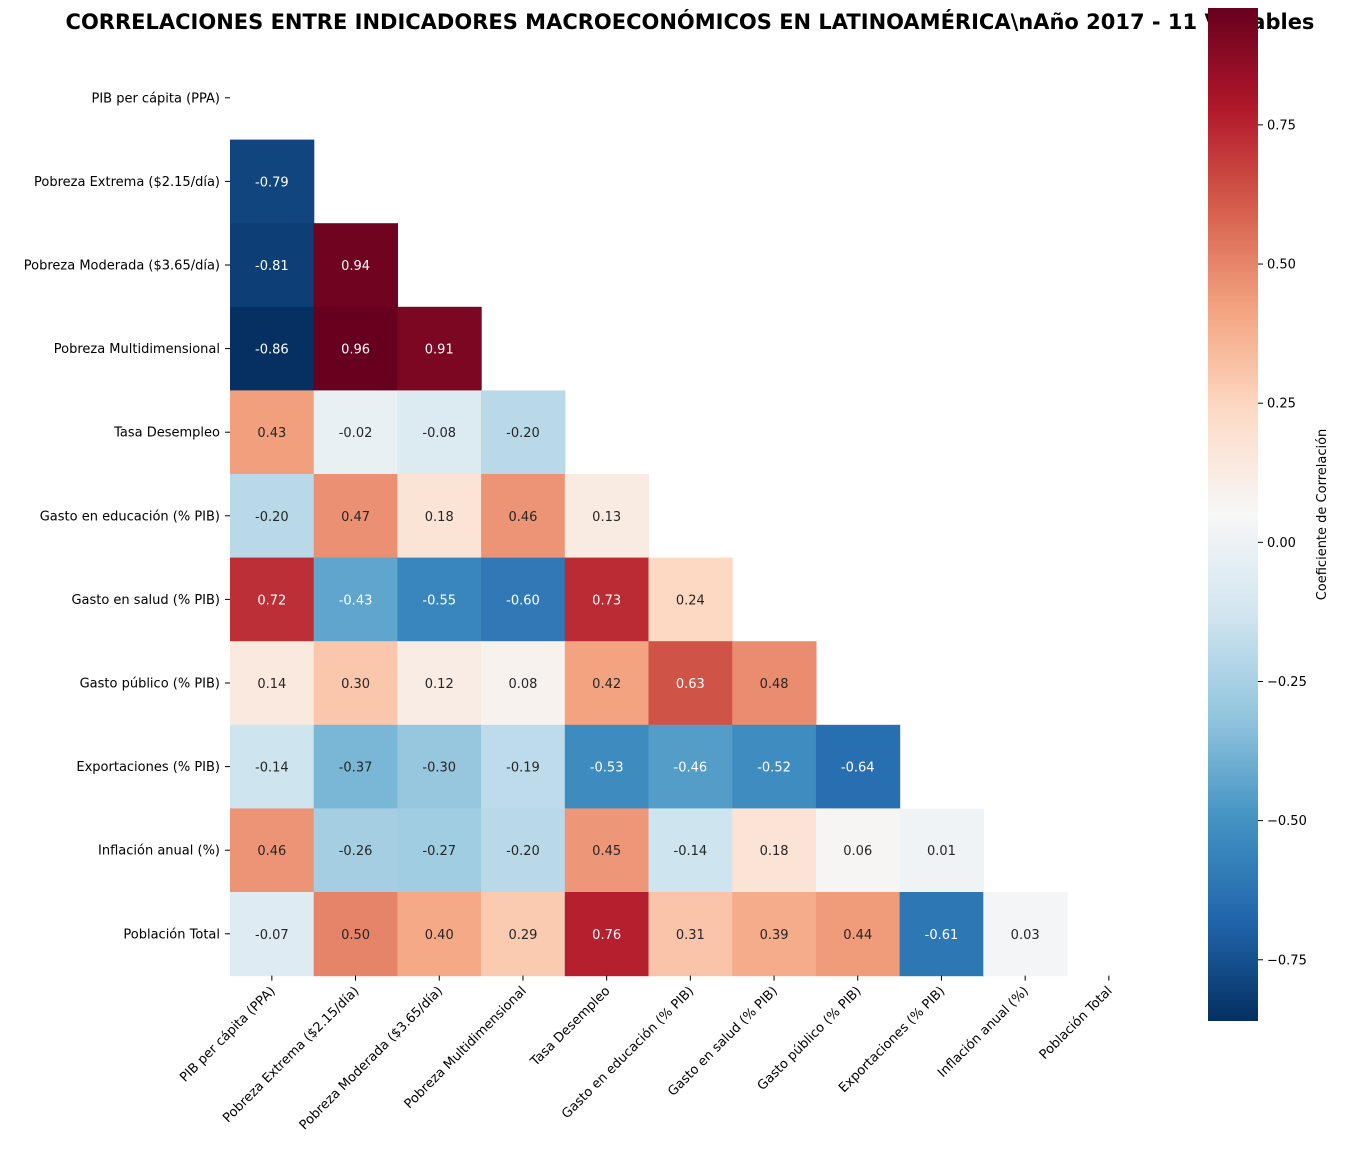  Describe the element at coordinates (355, 350) in the screenshot. I see `cell-value-label: 0.96` at that location.